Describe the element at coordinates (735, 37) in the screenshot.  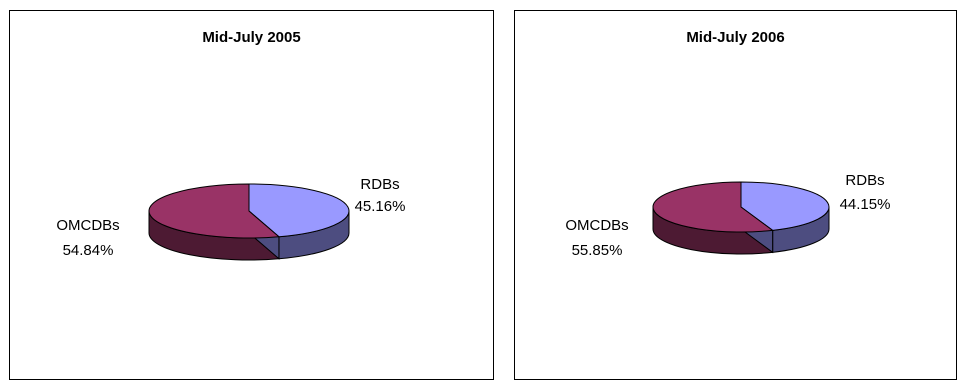
I see `chart-title: Mid-July 2006` at that location.